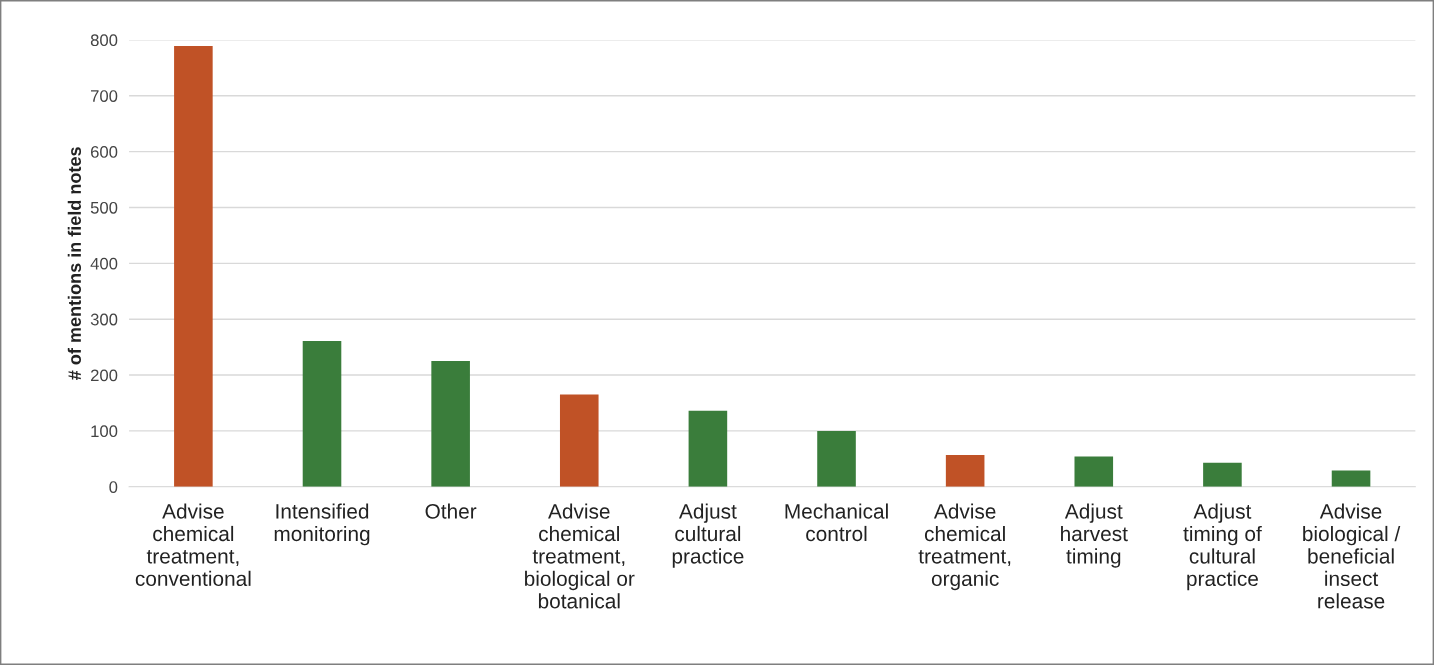 This screenshot has width=1434, height=665. What do you see at coordinates (104, 40) in the screenshot?
I see `y-tick-label: 800` at bounding box center [104, 40].